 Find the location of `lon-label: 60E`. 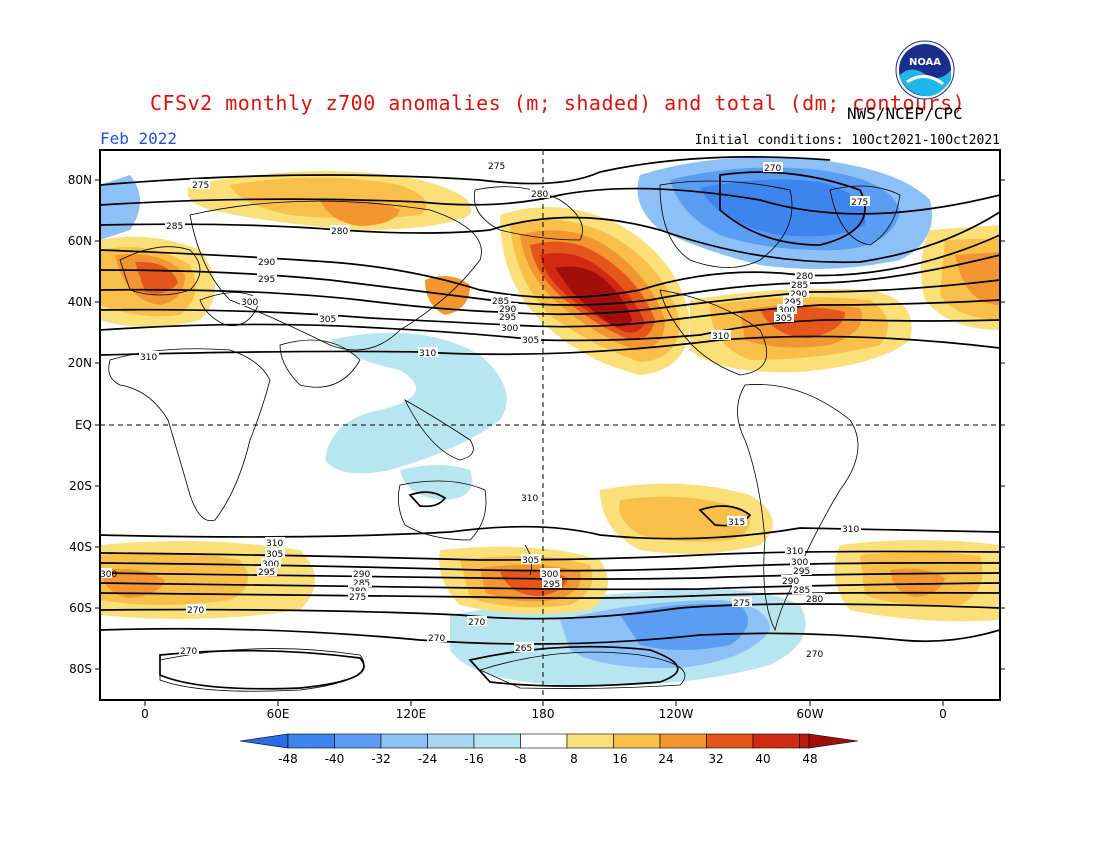

lon-label: 60E is located at coordinates (278, 714).